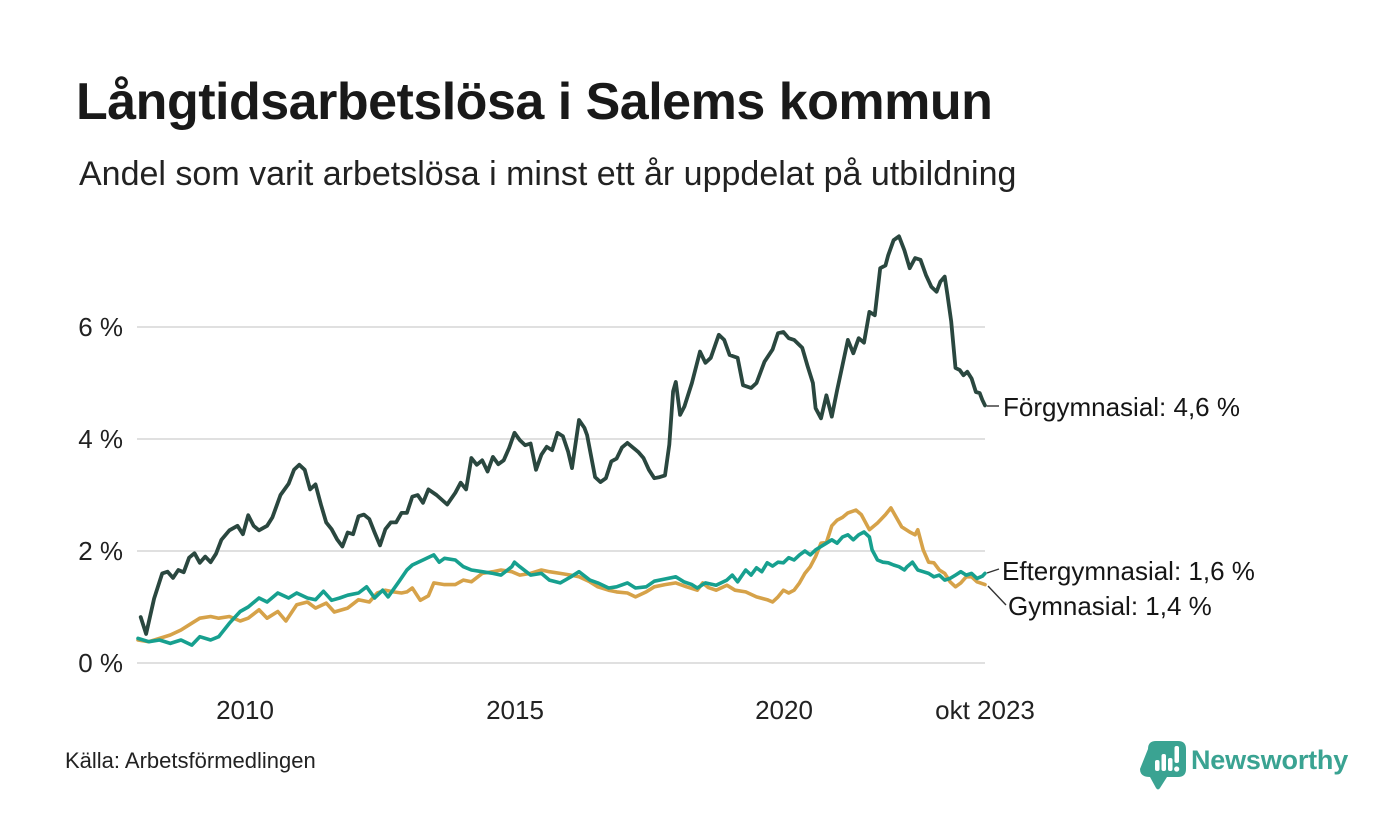 This screenshot has width=1400, height=840. What do you see at coordinates (1110, 606) in the screenshot?
I see `annotation-gymnasial: Gymnasial: 1,4 %` at bounding box center [1110, 606].